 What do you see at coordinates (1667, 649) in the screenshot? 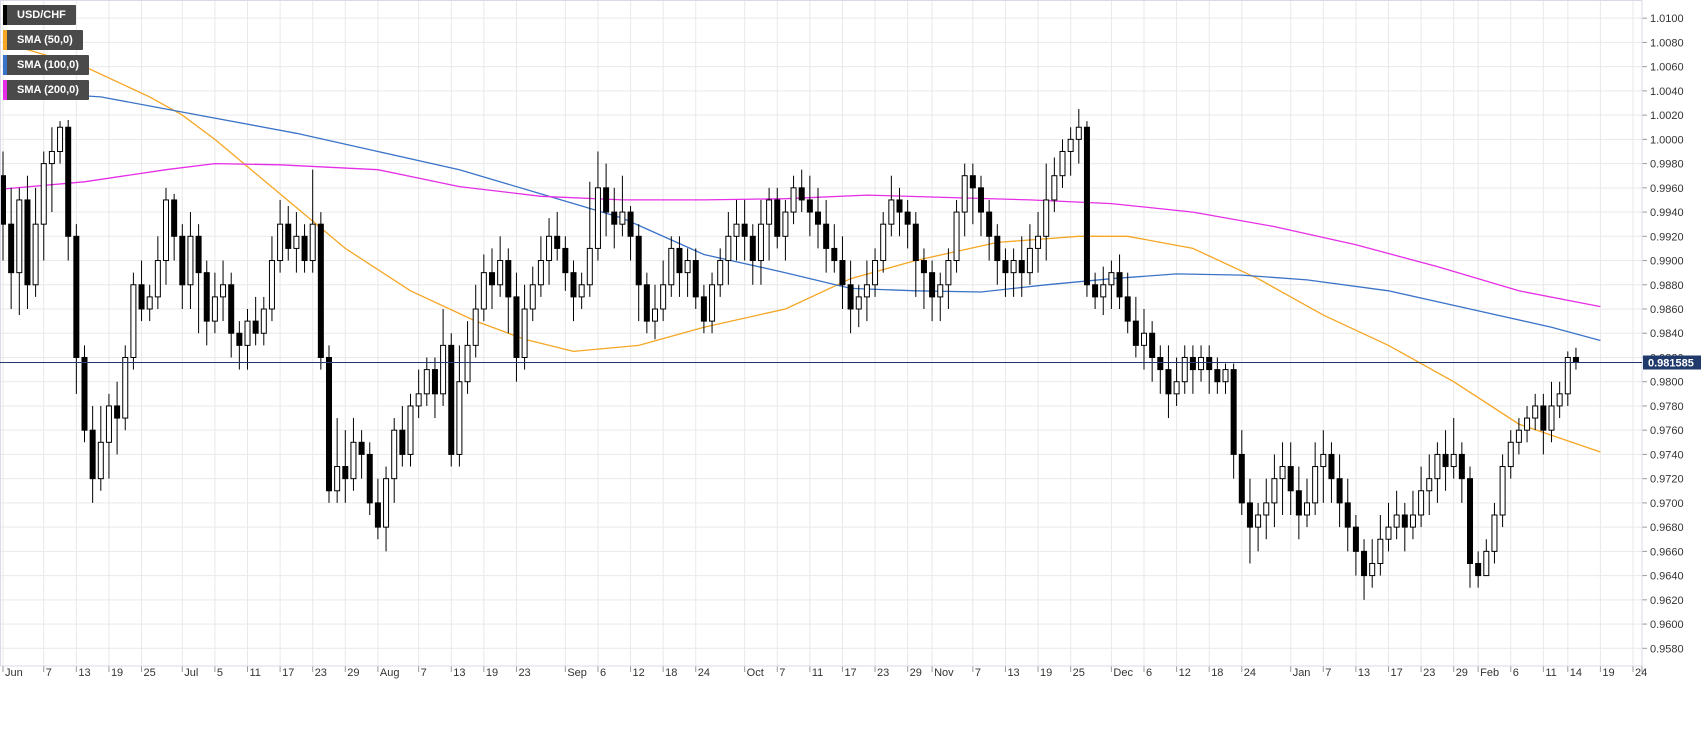
I see `y-tick-label: 0.9580` at bounding box center [1667, 649].